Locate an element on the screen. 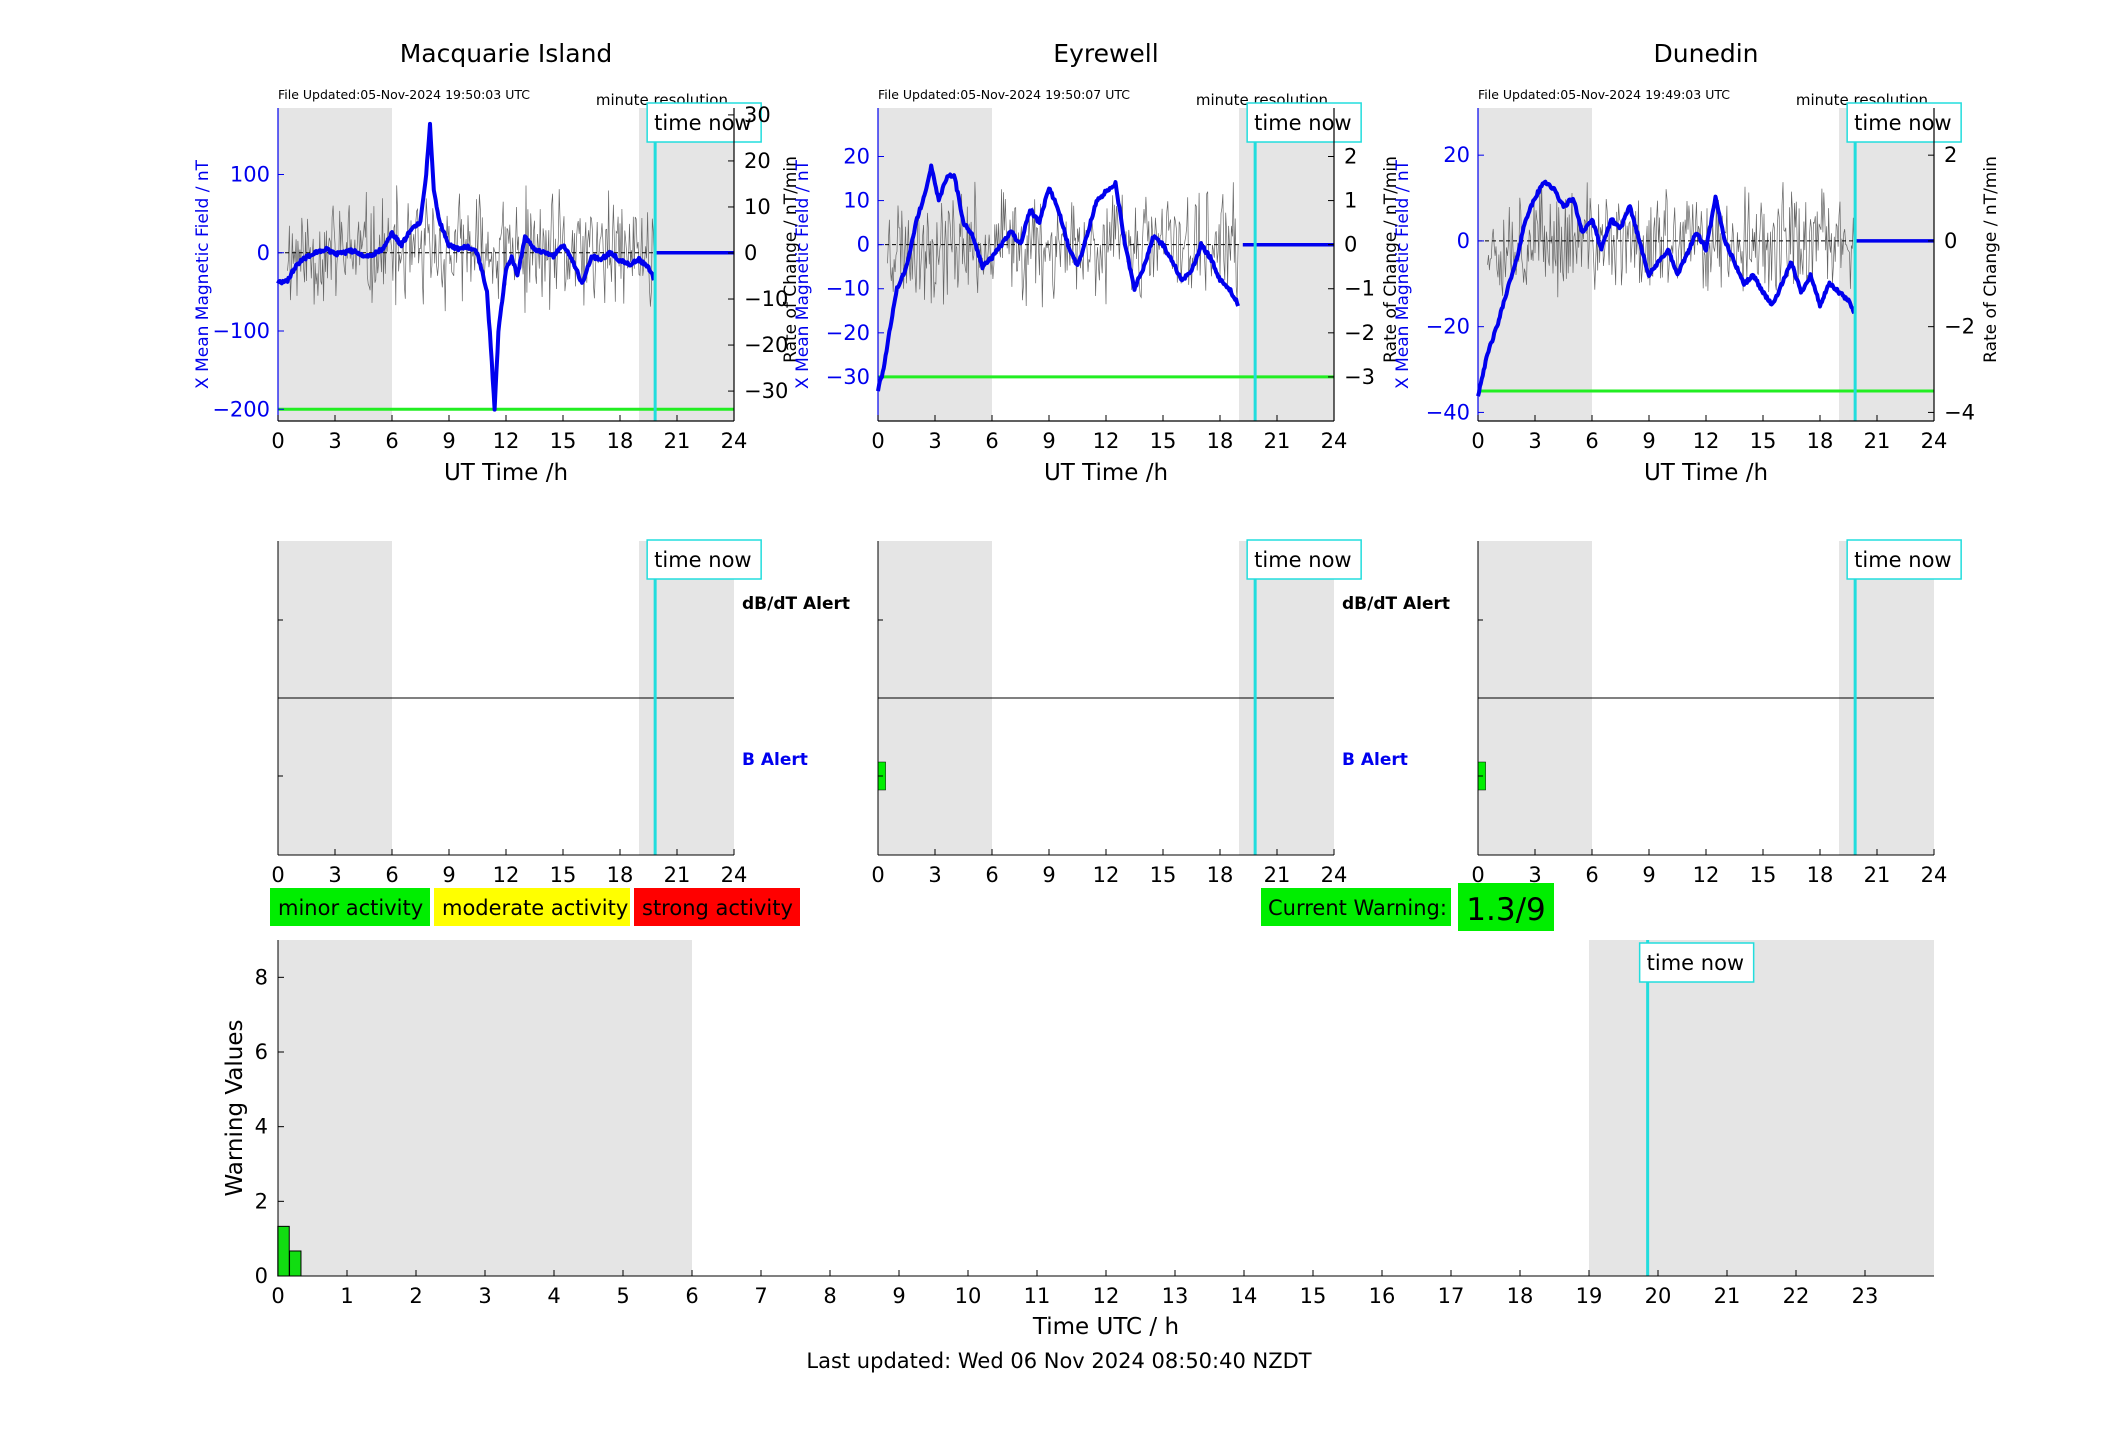  x-tick-label: 8 is located at coordinates (829, 1296).